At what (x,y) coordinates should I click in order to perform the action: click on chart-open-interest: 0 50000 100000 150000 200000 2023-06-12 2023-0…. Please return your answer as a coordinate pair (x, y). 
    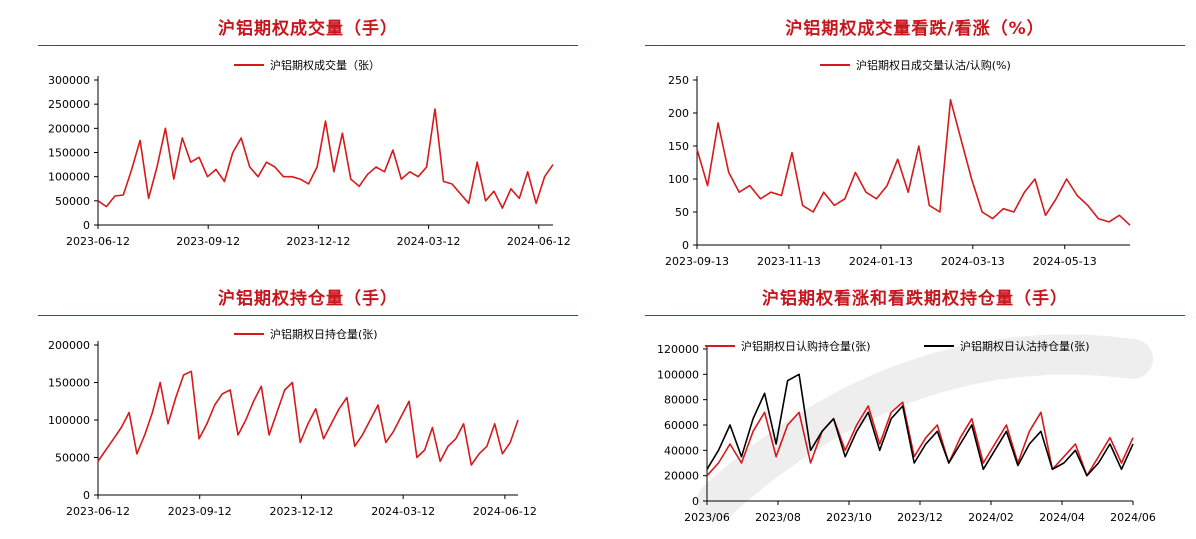
    Looking at the image, I should click on (292, 422).